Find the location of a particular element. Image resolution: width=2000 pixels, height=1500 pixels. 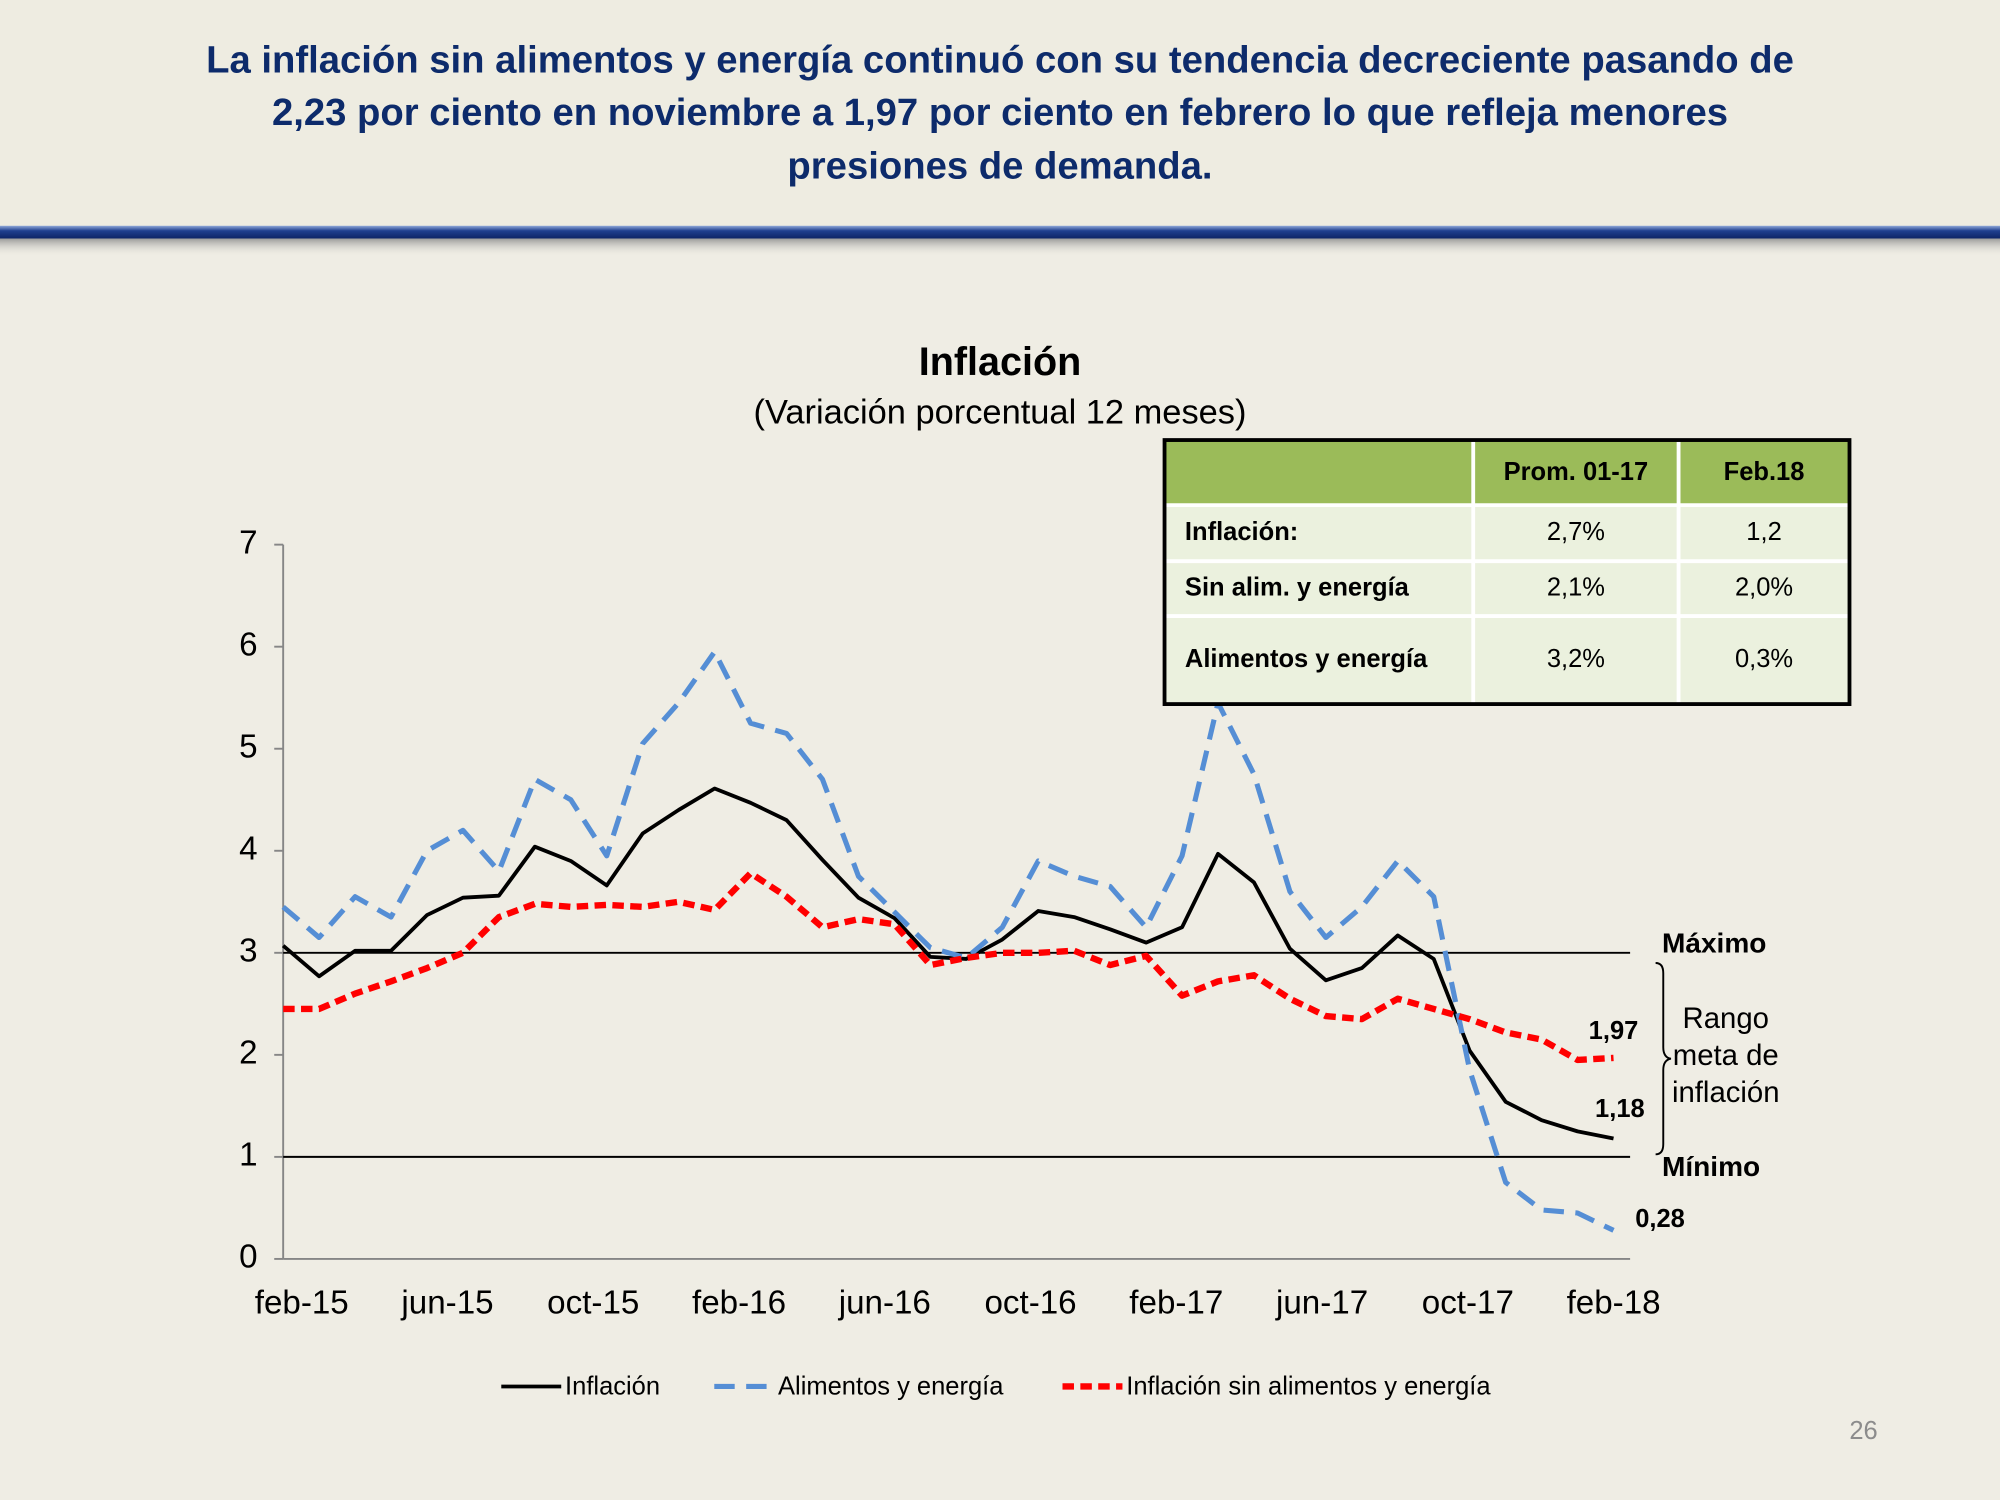

x-tick-label: oct-17 is located at coordinates (1468, 1303).